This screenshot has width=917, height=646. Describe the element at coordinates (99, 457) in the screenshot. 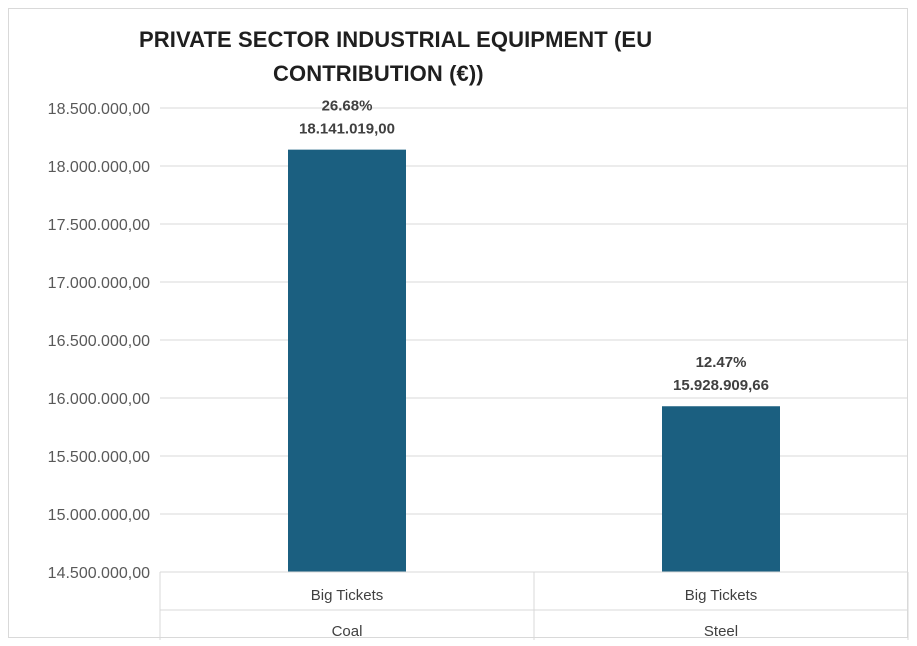

I see `y-tick-label: 15.500.000,00` at that location.